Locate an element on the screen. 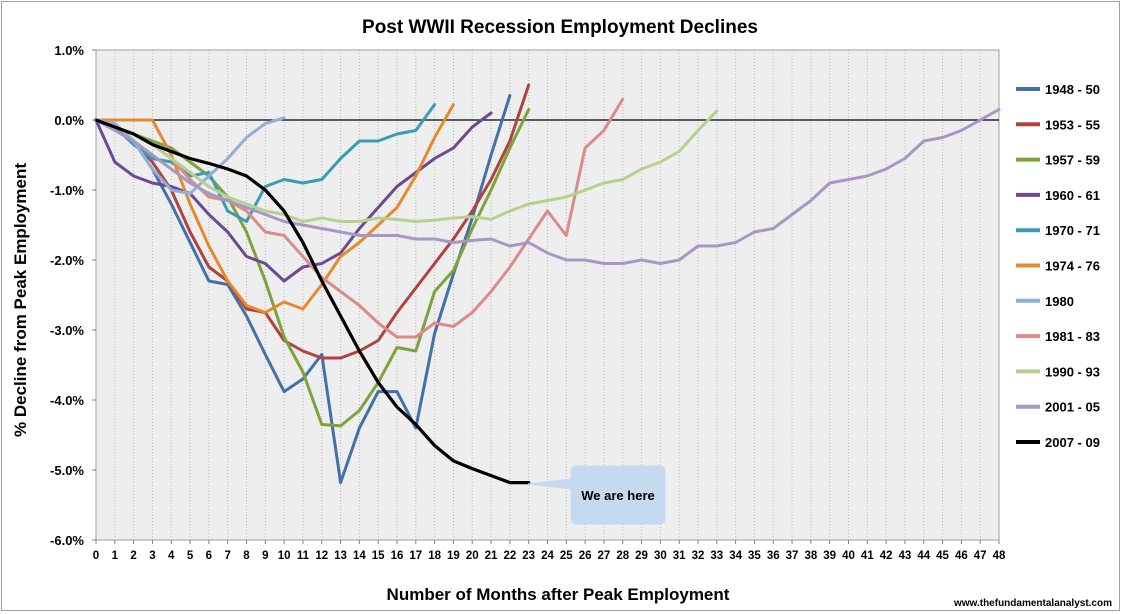  legend-item-1953_55: 1953 - 55 is located at coordinates (1058, 124).